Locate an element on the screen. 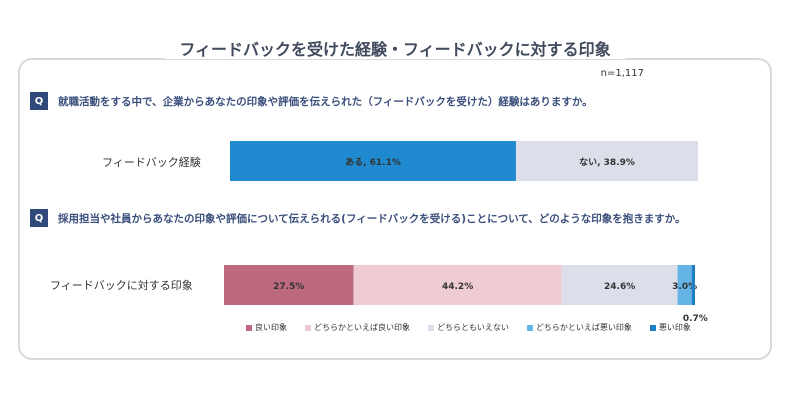  legend-item-2: どちらともいえない is located at coordinates (468, 327).